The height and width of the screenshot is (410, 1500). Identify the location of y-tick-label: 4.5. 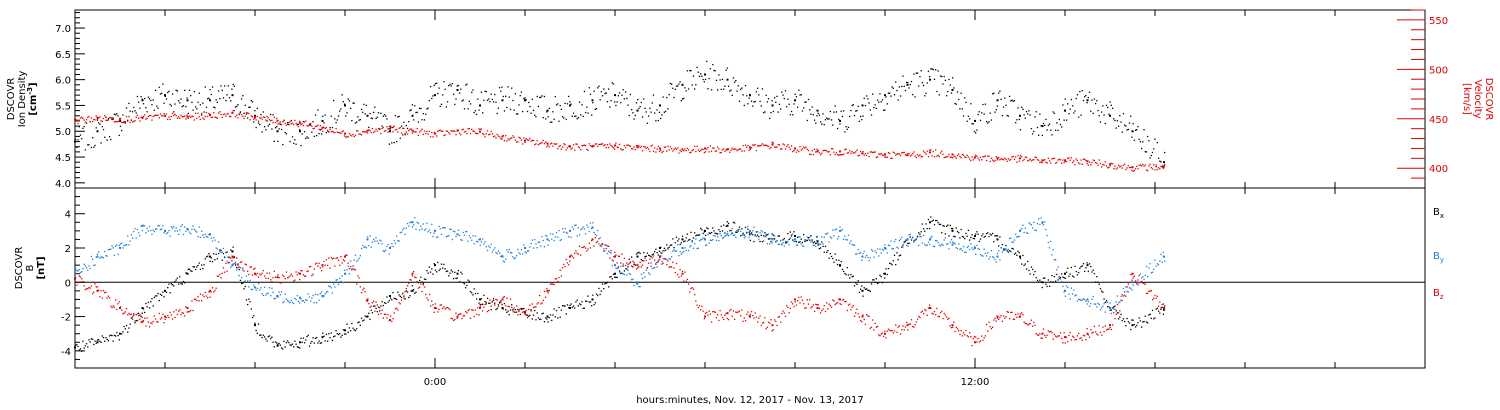
(63, 158).